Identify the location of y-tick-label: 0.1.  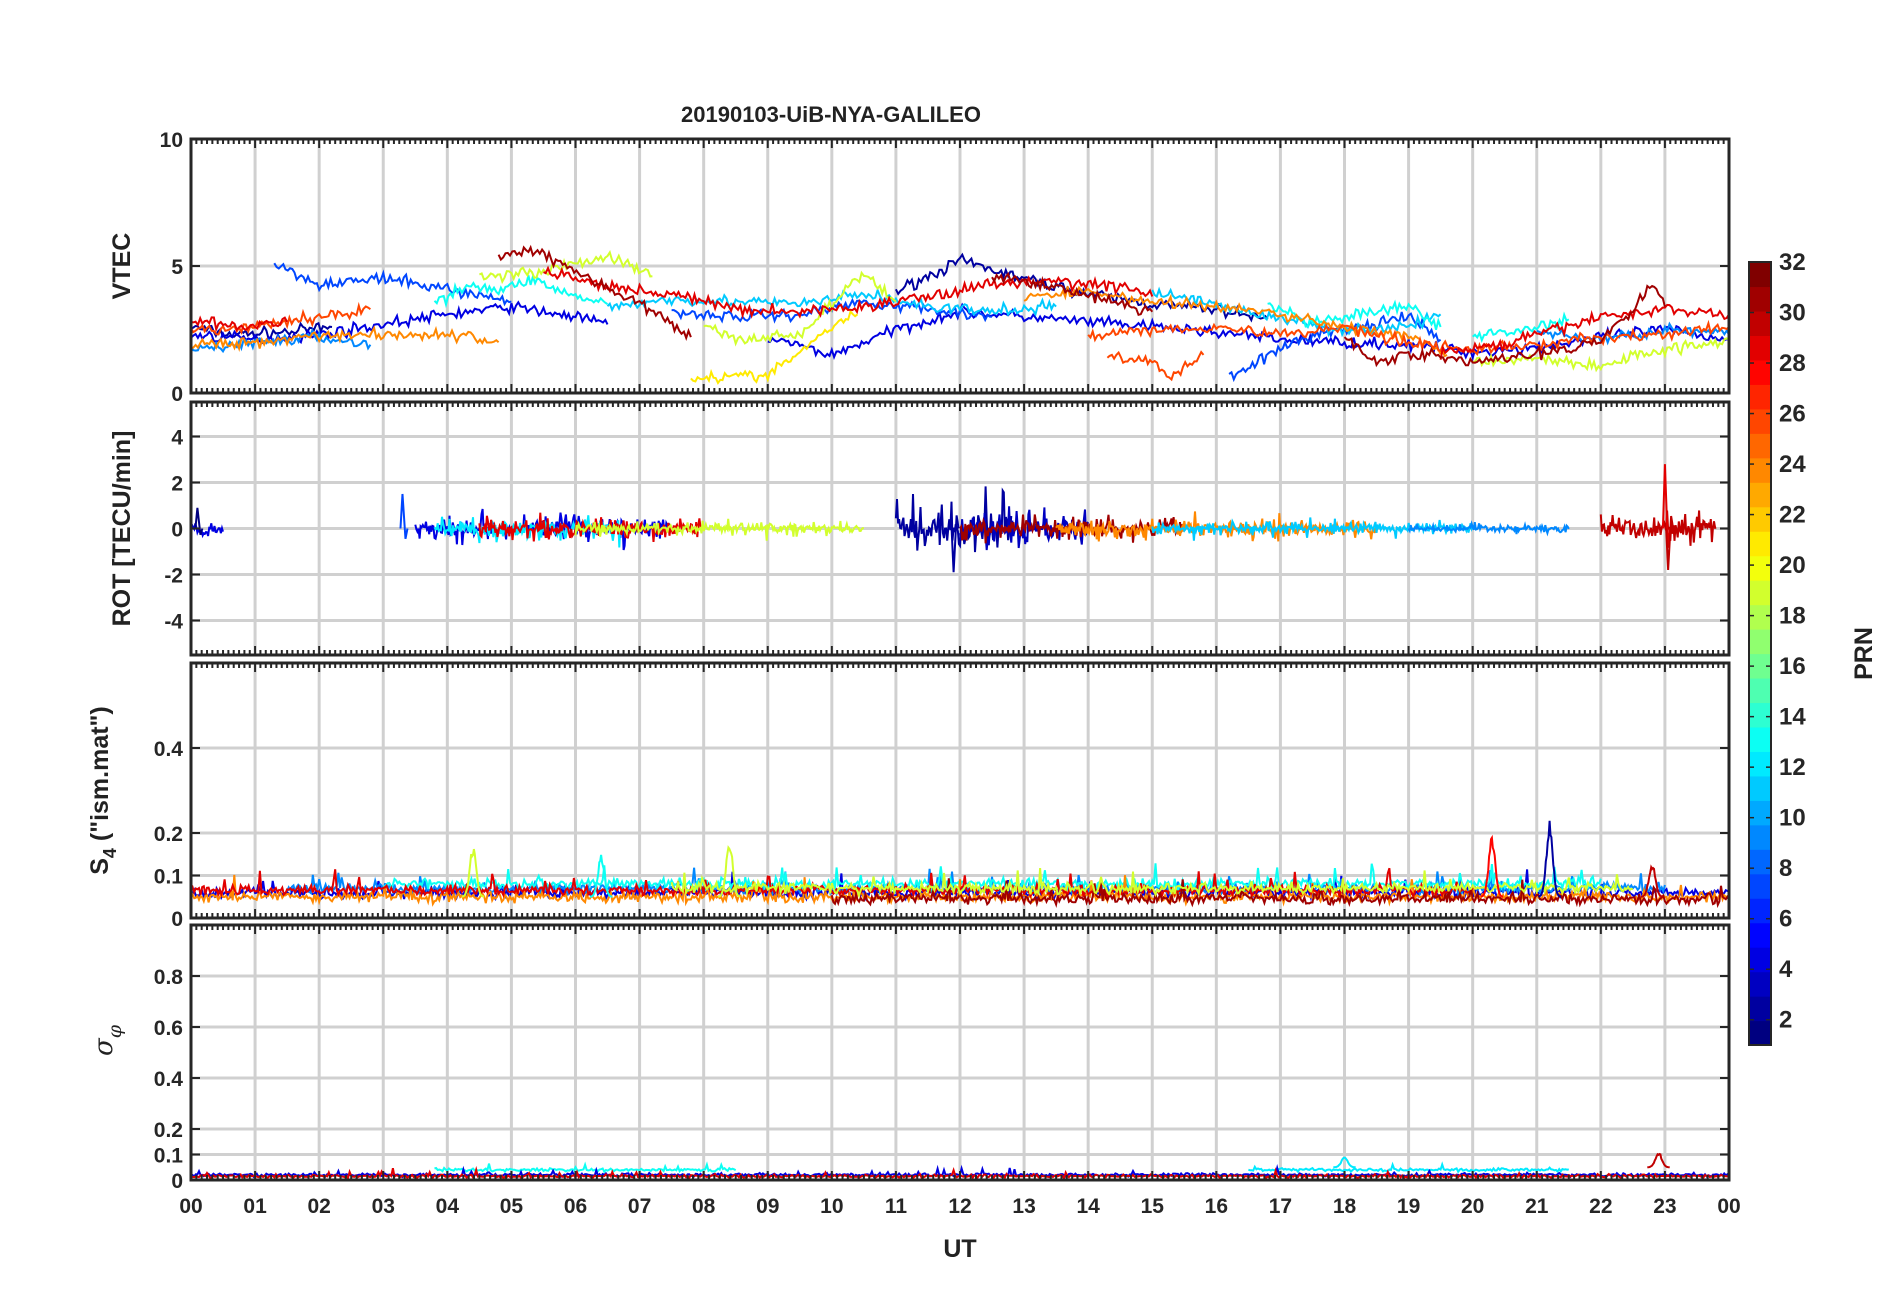
(169, 877).